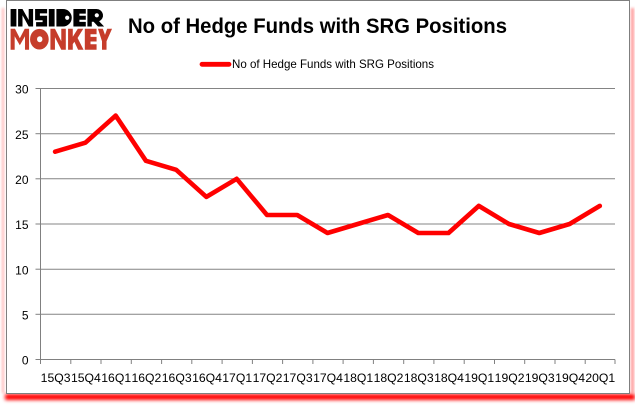 The height and width of the screenshot is (405, 635). Describe the element at coordinates (510, 378) in the screenshot. I see `svg-text: 19Q2` at that location.